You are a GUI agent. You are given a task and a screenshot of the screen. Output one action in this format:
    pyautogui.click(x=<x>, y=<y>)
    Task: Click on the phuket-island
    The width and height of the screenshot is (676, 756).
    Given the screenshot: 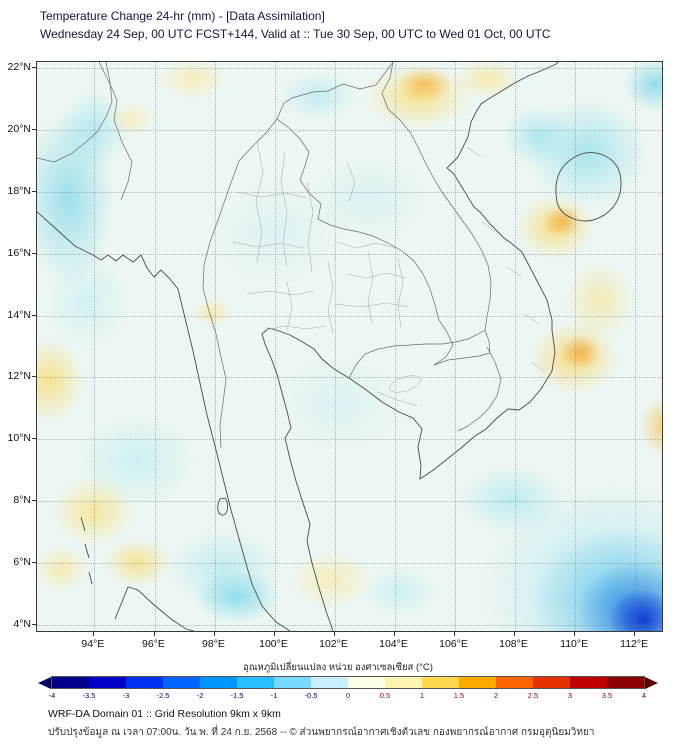 What is the action you would take?
    pyautogui.click(x=223, y=506)
    